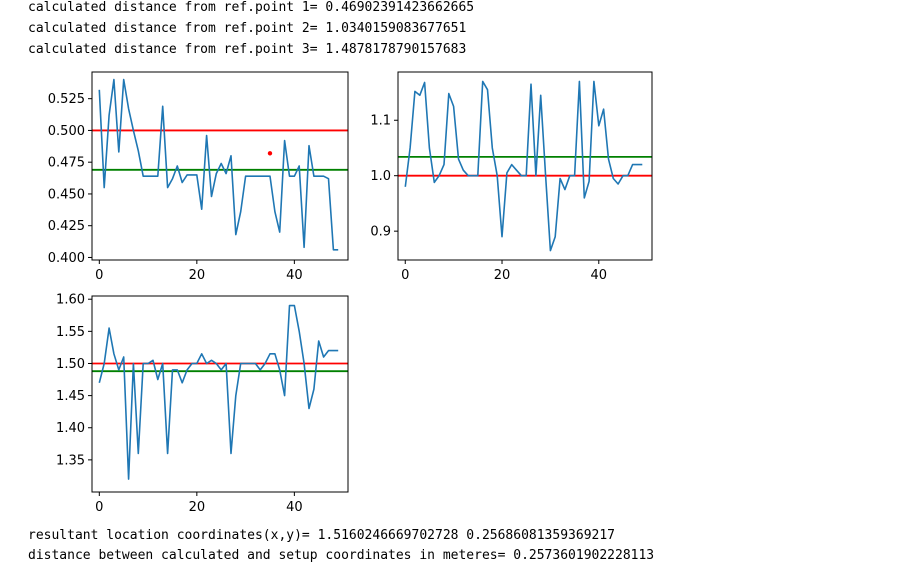  Describe the element at coordinates (70, 332) in the screenshot. I see `y-tick-label: 1.55` at that location.